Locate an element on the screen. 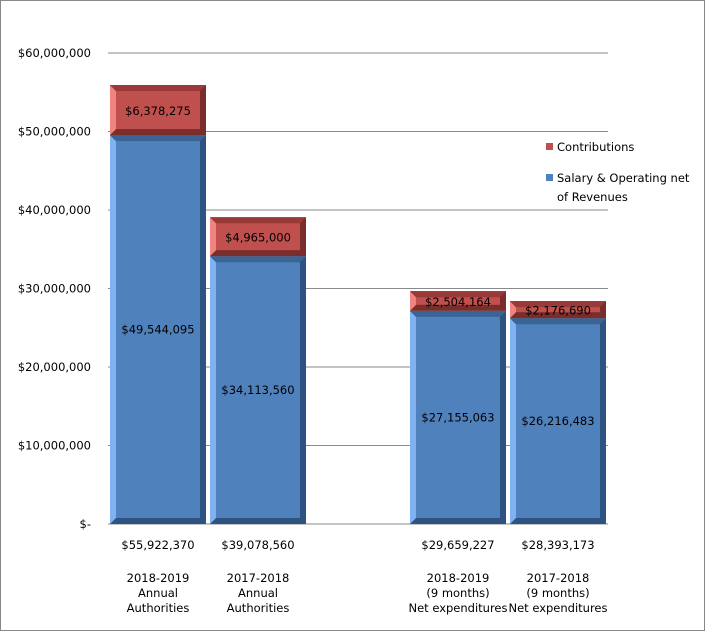 Image resolution: width=705 pixels, height=635 pixels. data-label: $2,176,690 is located at coordinates (558, 311).